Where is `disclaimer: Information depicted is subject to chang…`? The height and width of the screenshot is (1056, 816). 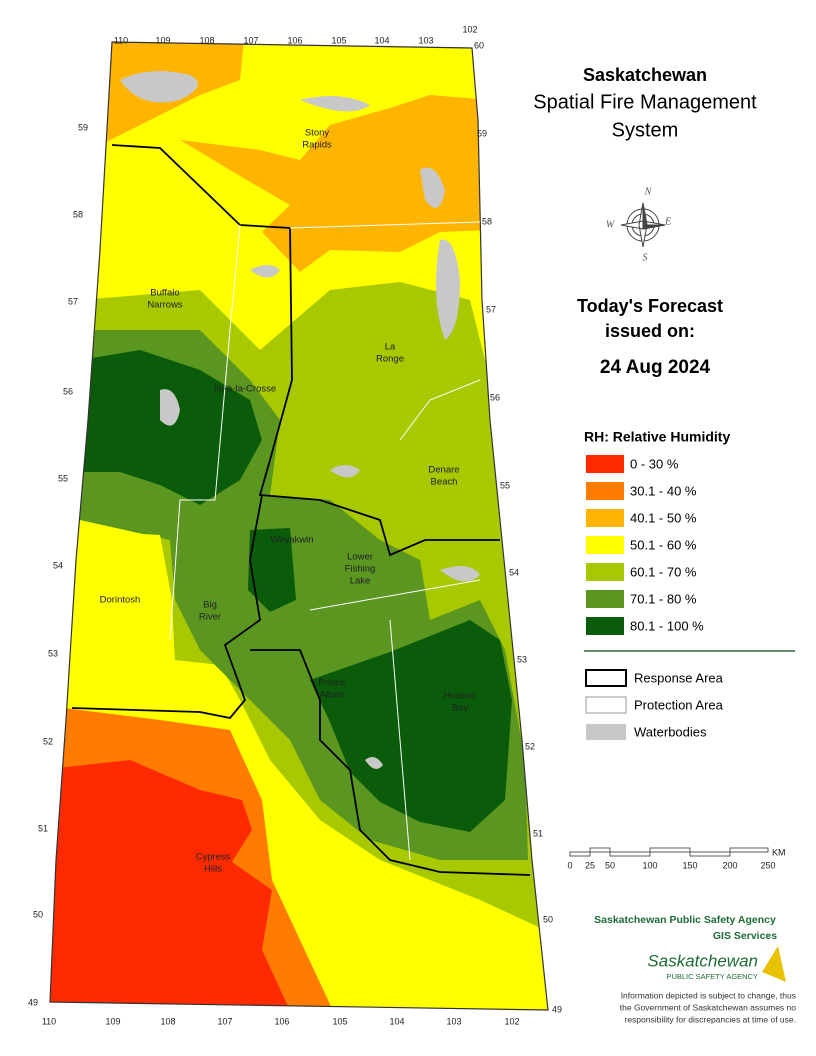 disclaimer: Information depicted is subject to chang… is located at coordinates (708, 995).